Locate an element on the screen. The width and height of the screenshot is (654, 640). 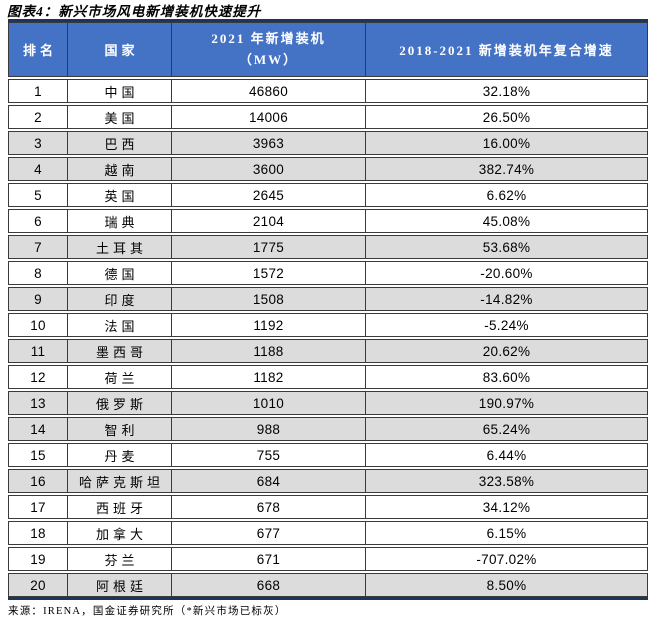
table-row: 13 俄罗斯 1010 190.97% is located at coordinates (328, 403).